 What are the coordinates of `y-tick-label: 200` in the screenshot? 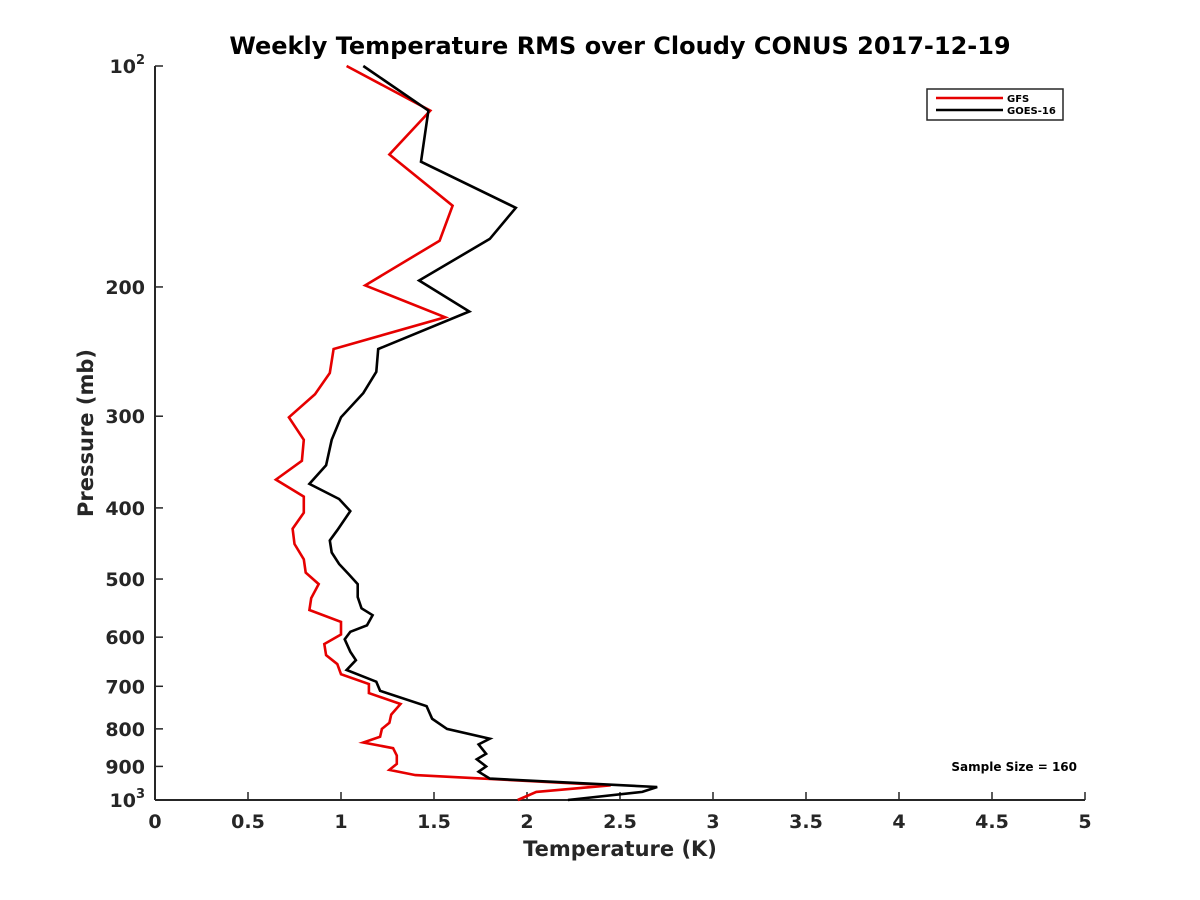 It's located at (125, 288).